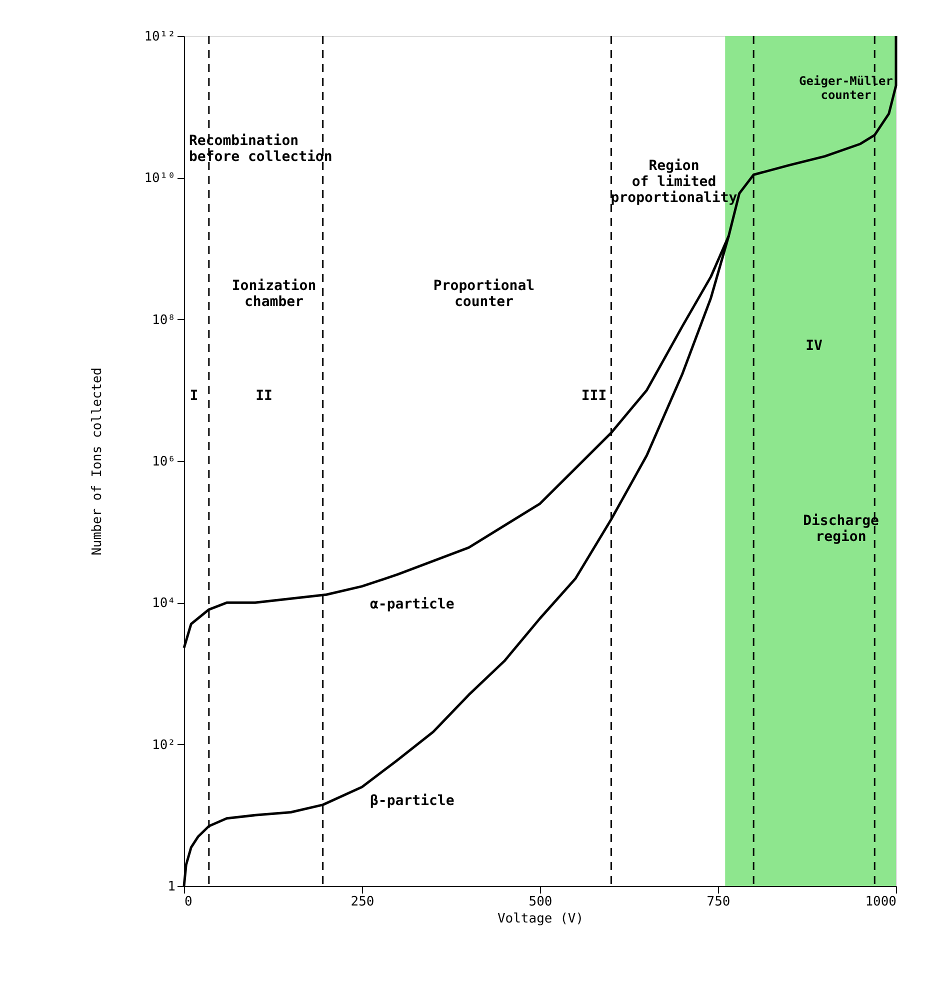  What do you see at coordinates (594, 396) in the screenshot?
I see `annotation: III` at bounding box center [594, 396].